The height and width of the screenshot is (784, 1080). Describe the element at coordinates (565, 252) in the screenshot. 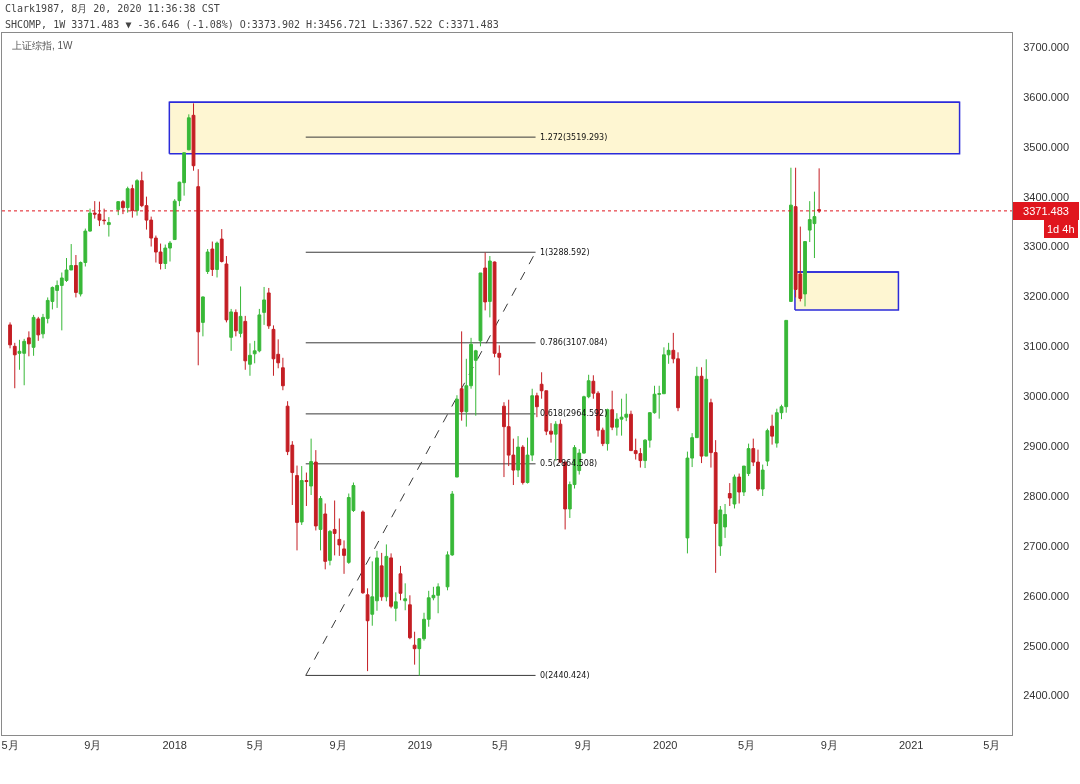

I see `series-label: 1(3288.592)` at that location.